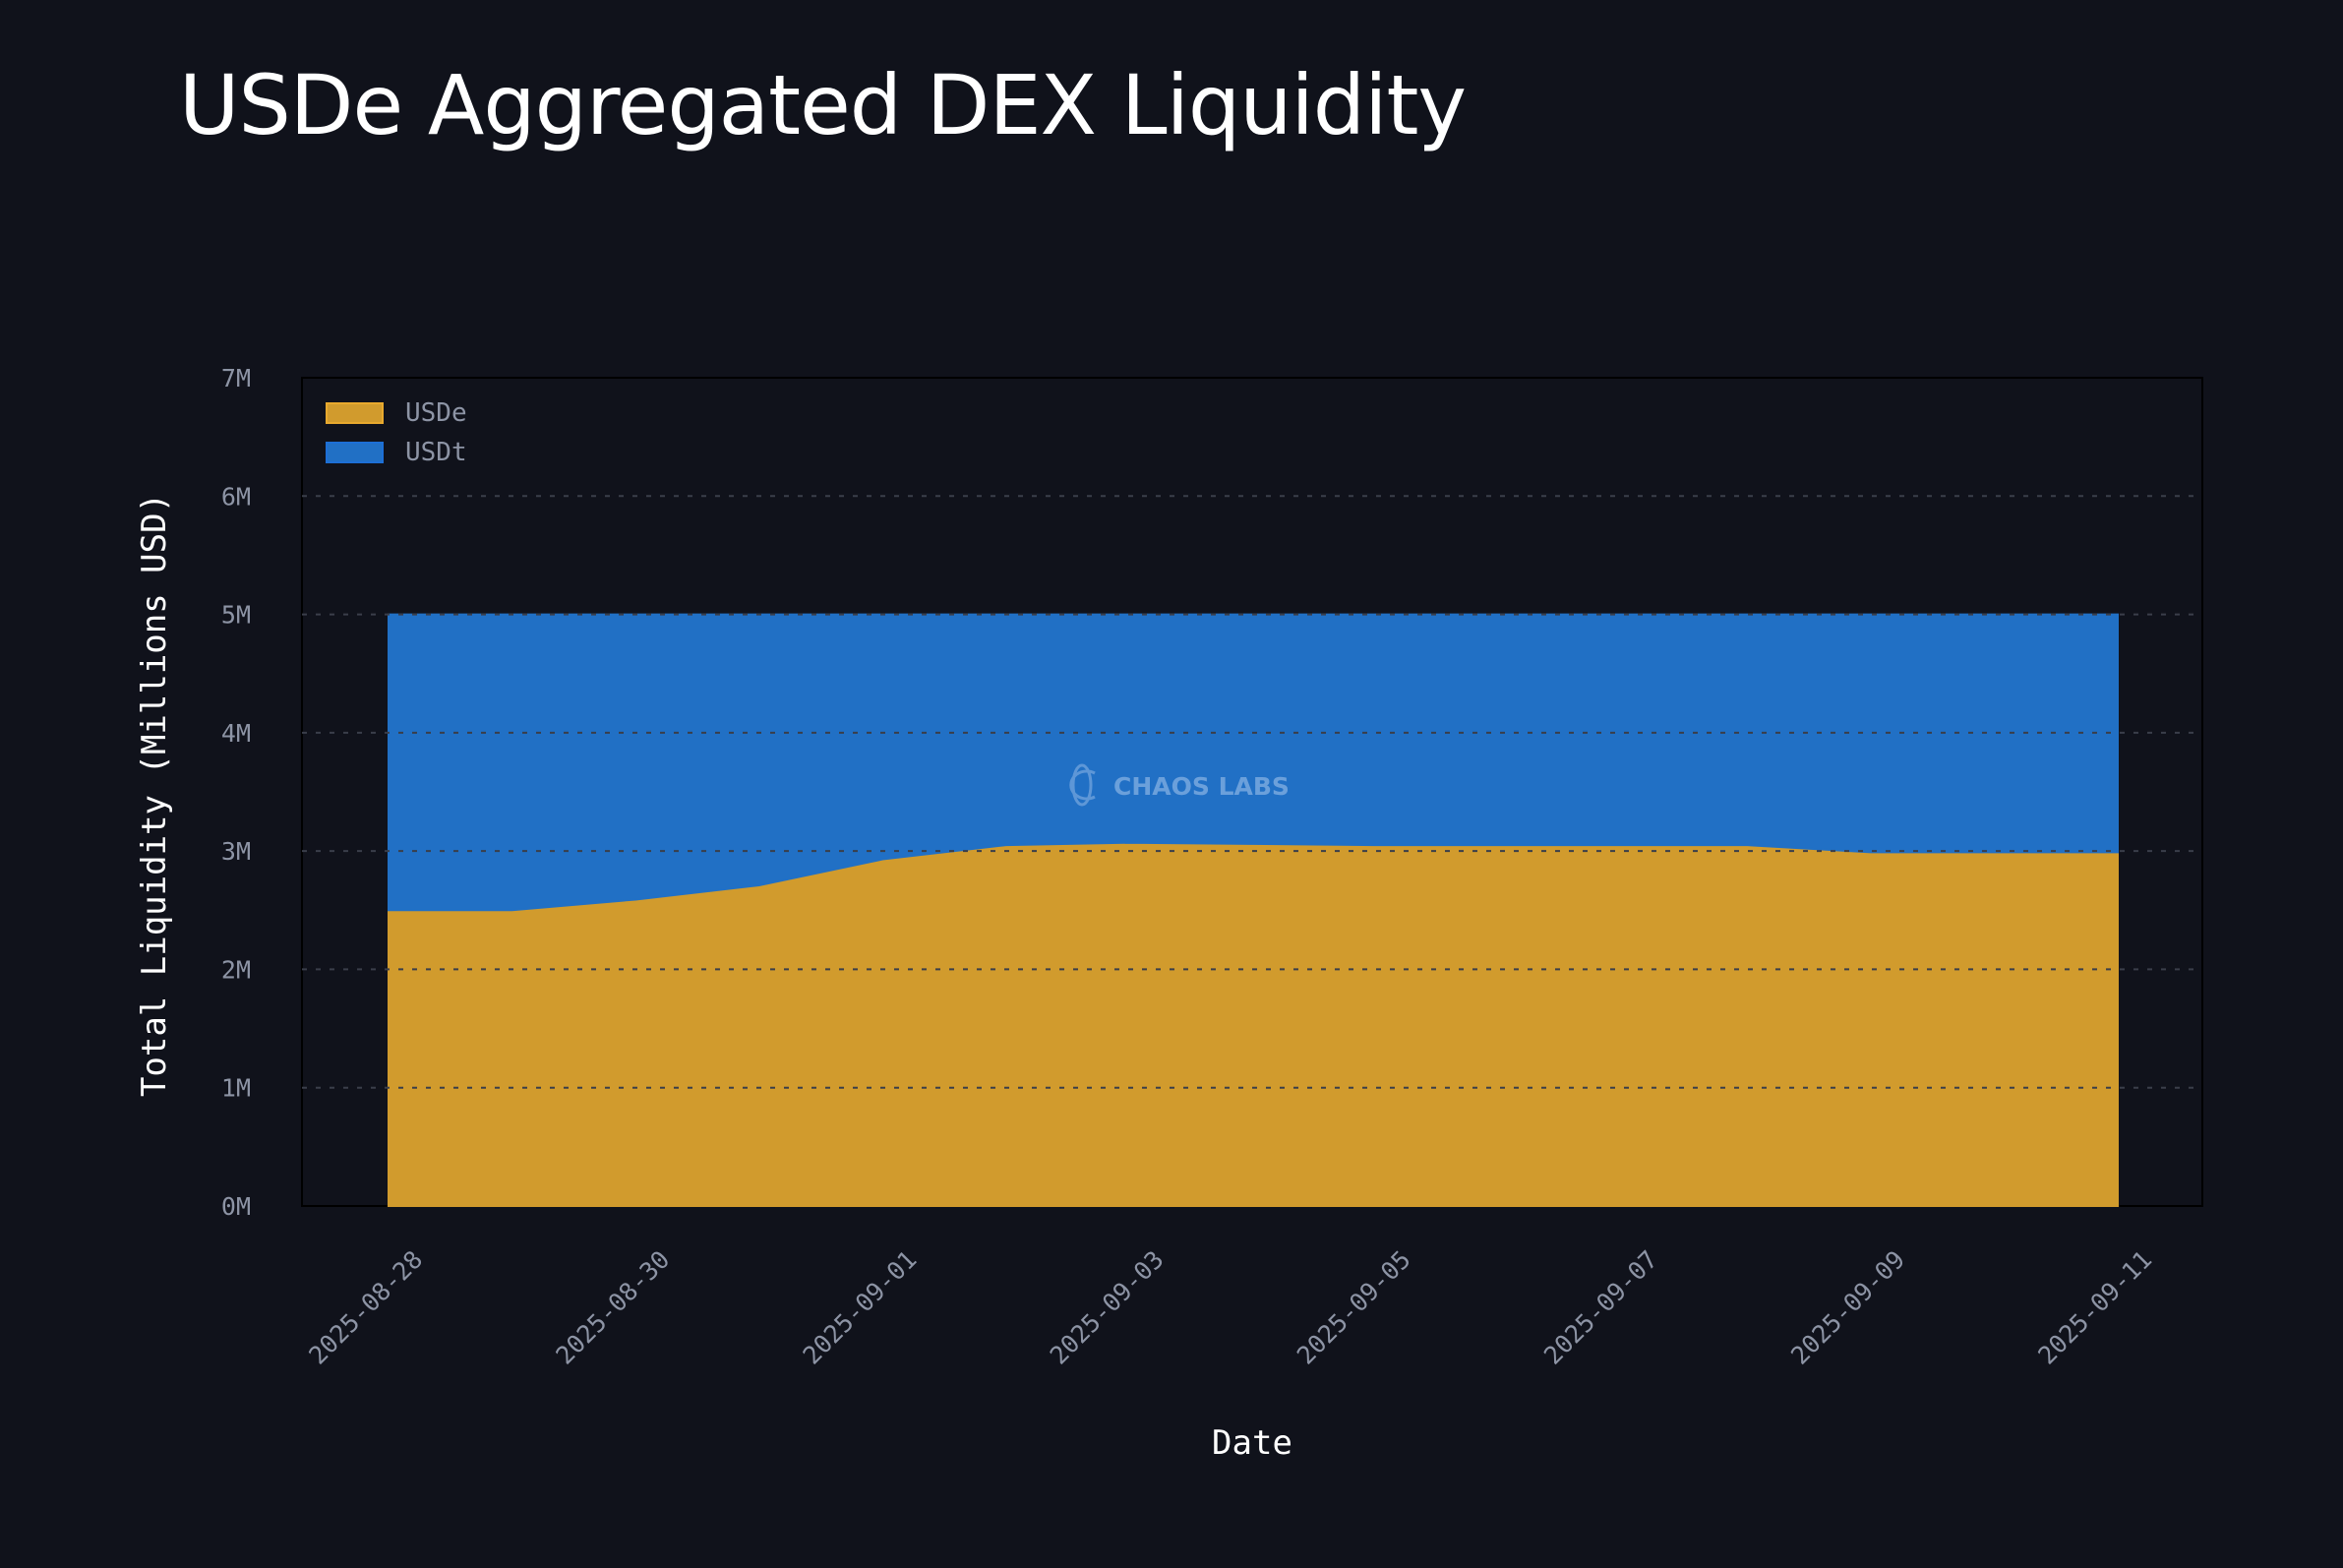 This screenshot has width=2343, height=1568. I want to click on chaos-labs-logo-icon, so click(1082, 785).